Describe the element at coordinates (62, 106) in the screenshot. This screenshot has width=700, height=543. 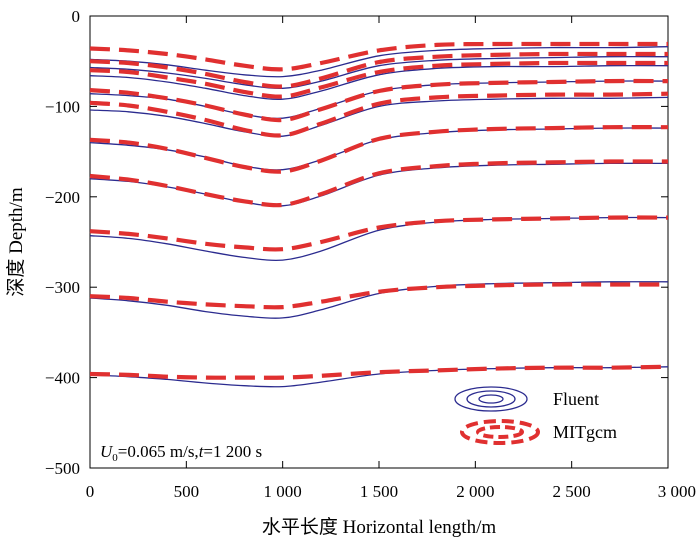
I see `y-tick-label: −100` at that location.